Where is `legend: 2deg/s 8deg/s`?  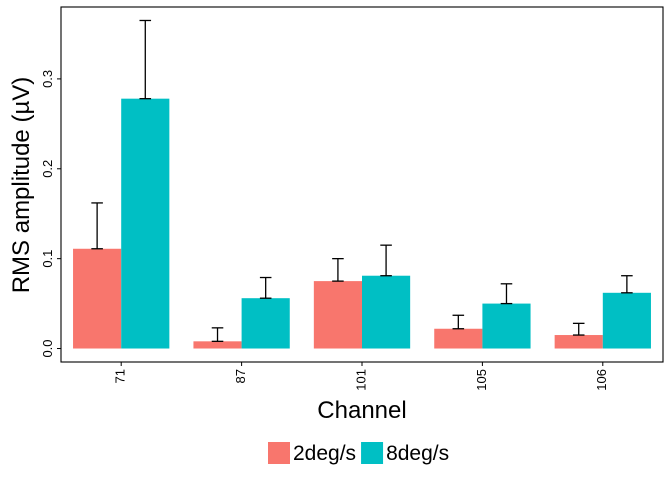 legend: 2deg/s 8deg/s is located at coordinates (358, 453).